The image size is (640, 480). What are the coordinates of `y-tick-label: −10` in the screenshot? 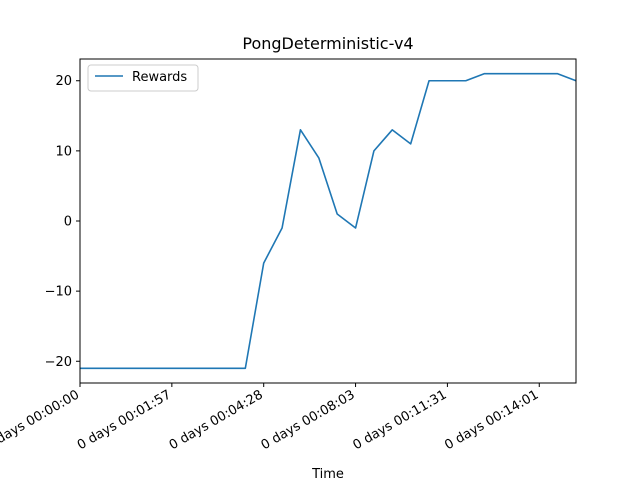 It's located at (58, 292).